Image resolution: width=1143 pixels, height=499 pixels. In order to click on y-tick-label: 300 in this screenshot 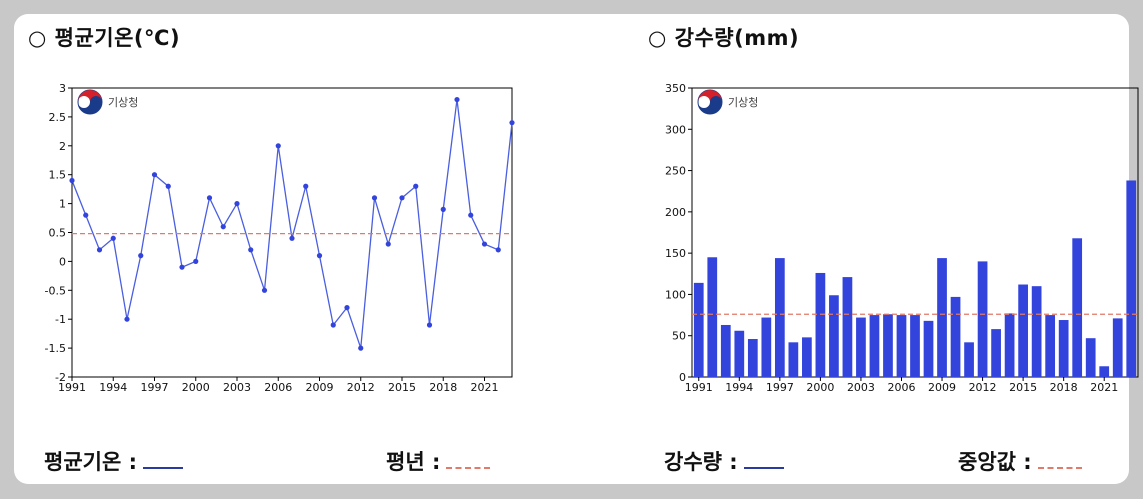, I will do `click(675, 129)`.